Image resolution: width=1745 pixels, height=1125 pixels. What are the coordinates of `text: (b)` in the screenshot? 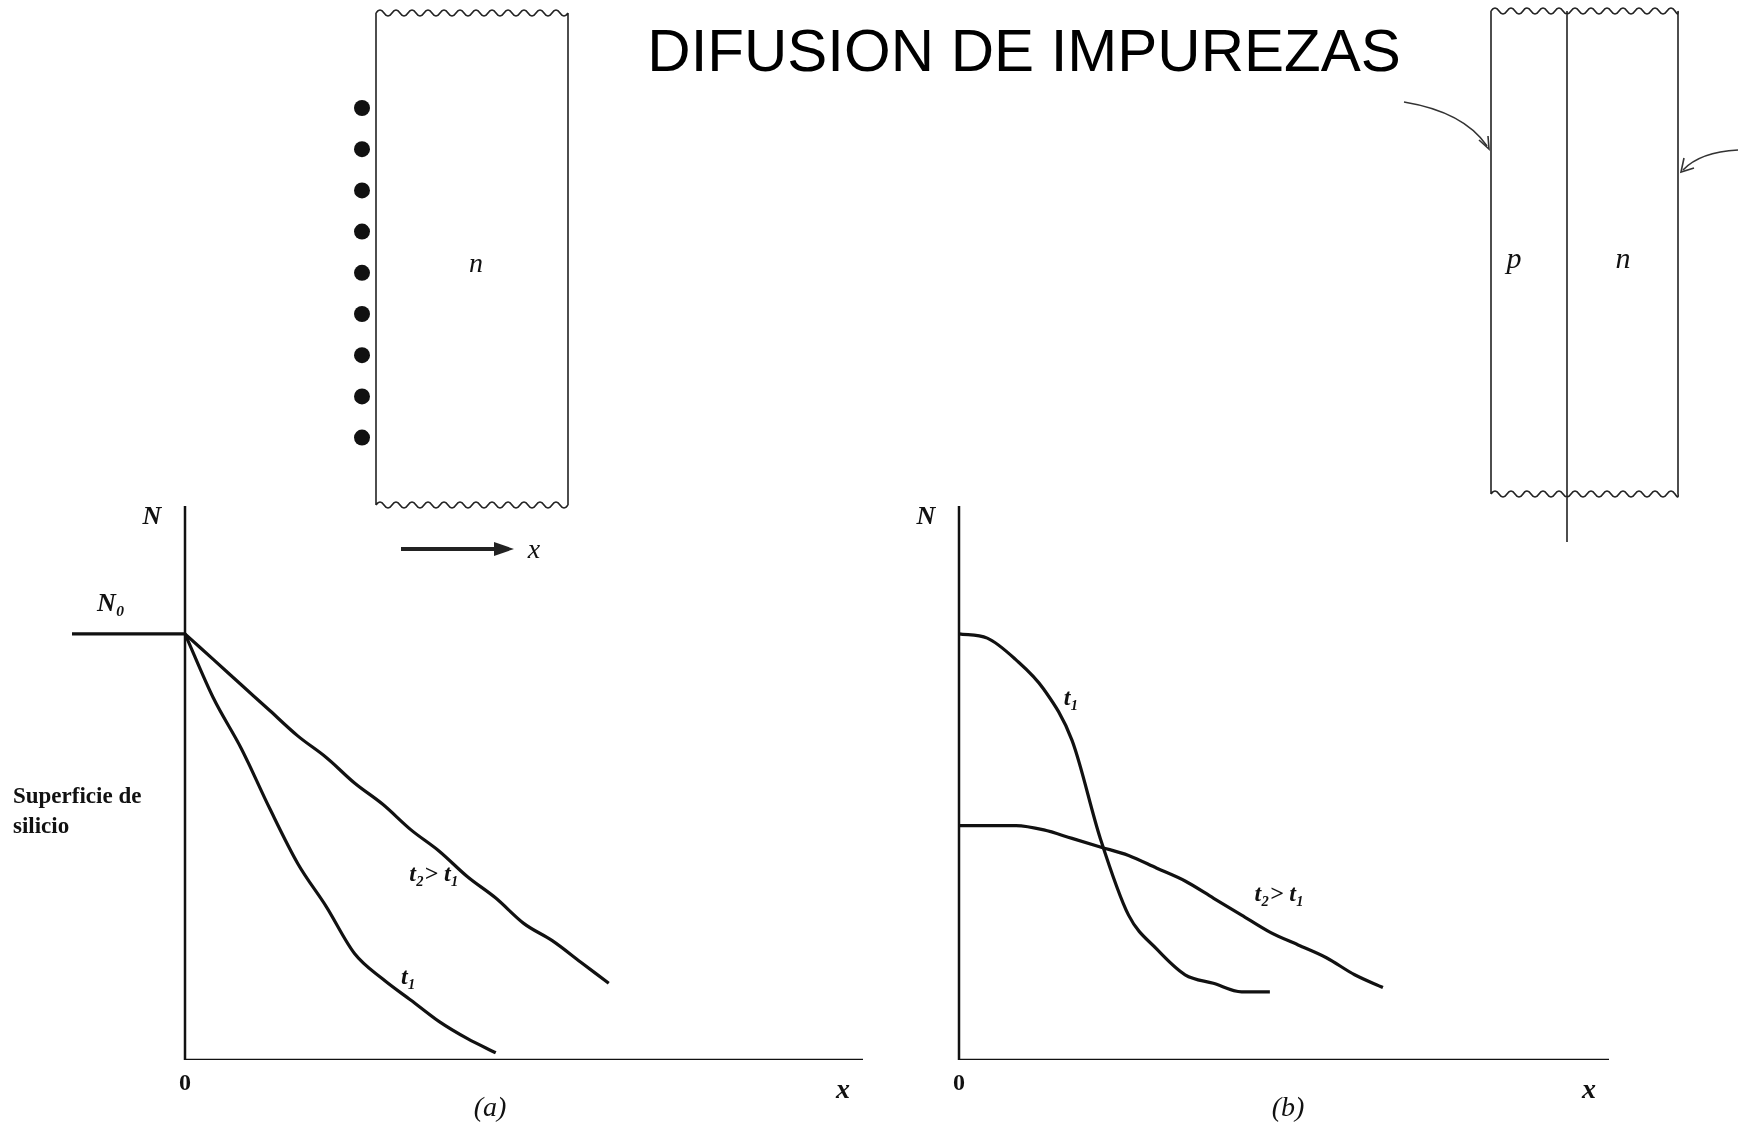 It's located at (1288, 1107).